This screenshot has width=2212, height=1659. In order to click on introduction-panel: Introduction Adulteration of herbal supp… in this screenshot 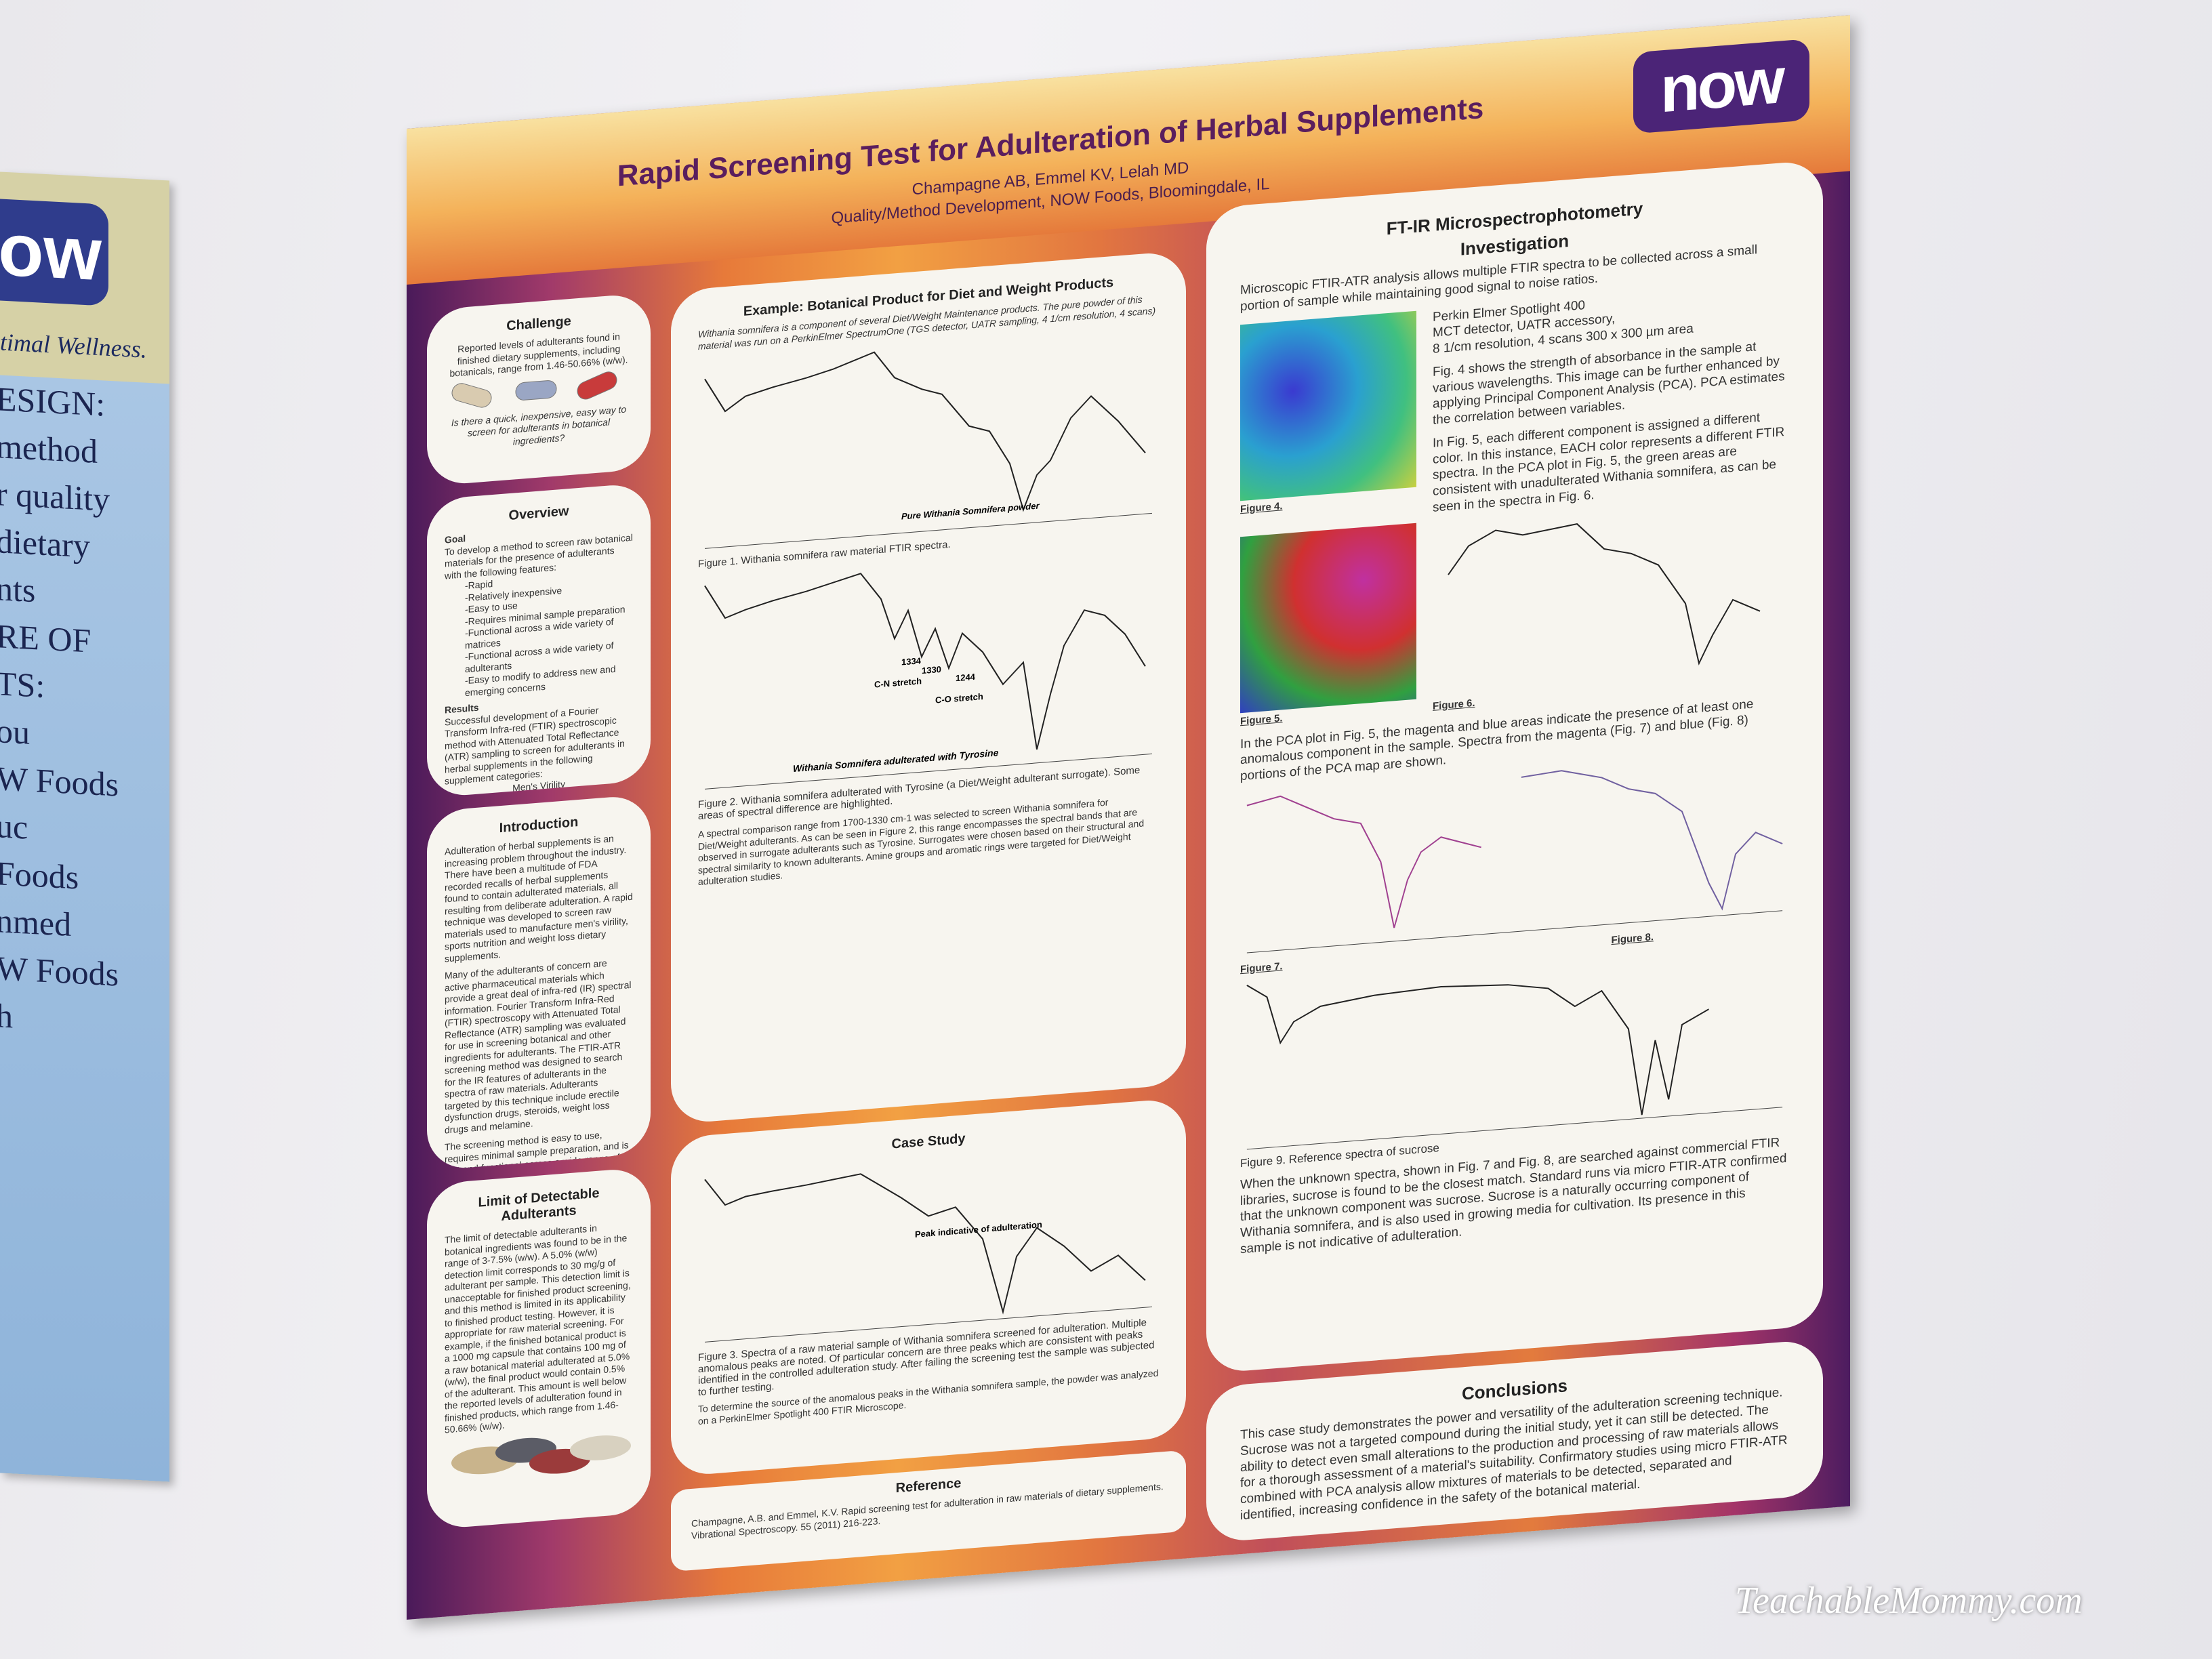, I will do `click(539, 982)`.